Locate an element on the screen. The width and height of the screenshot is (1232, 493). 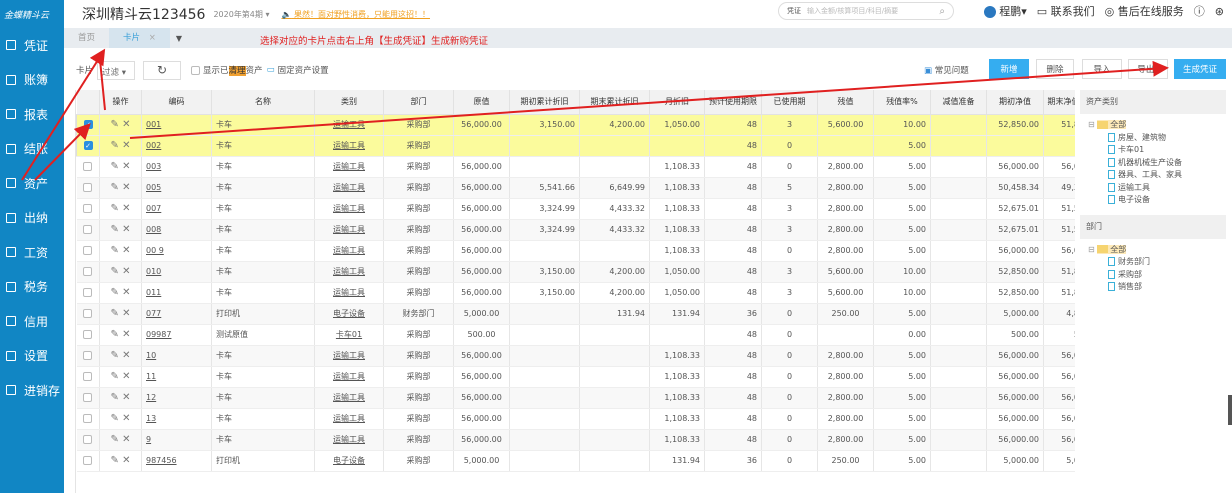
refresh-button: ↻ is located at coordinates (162, 70).